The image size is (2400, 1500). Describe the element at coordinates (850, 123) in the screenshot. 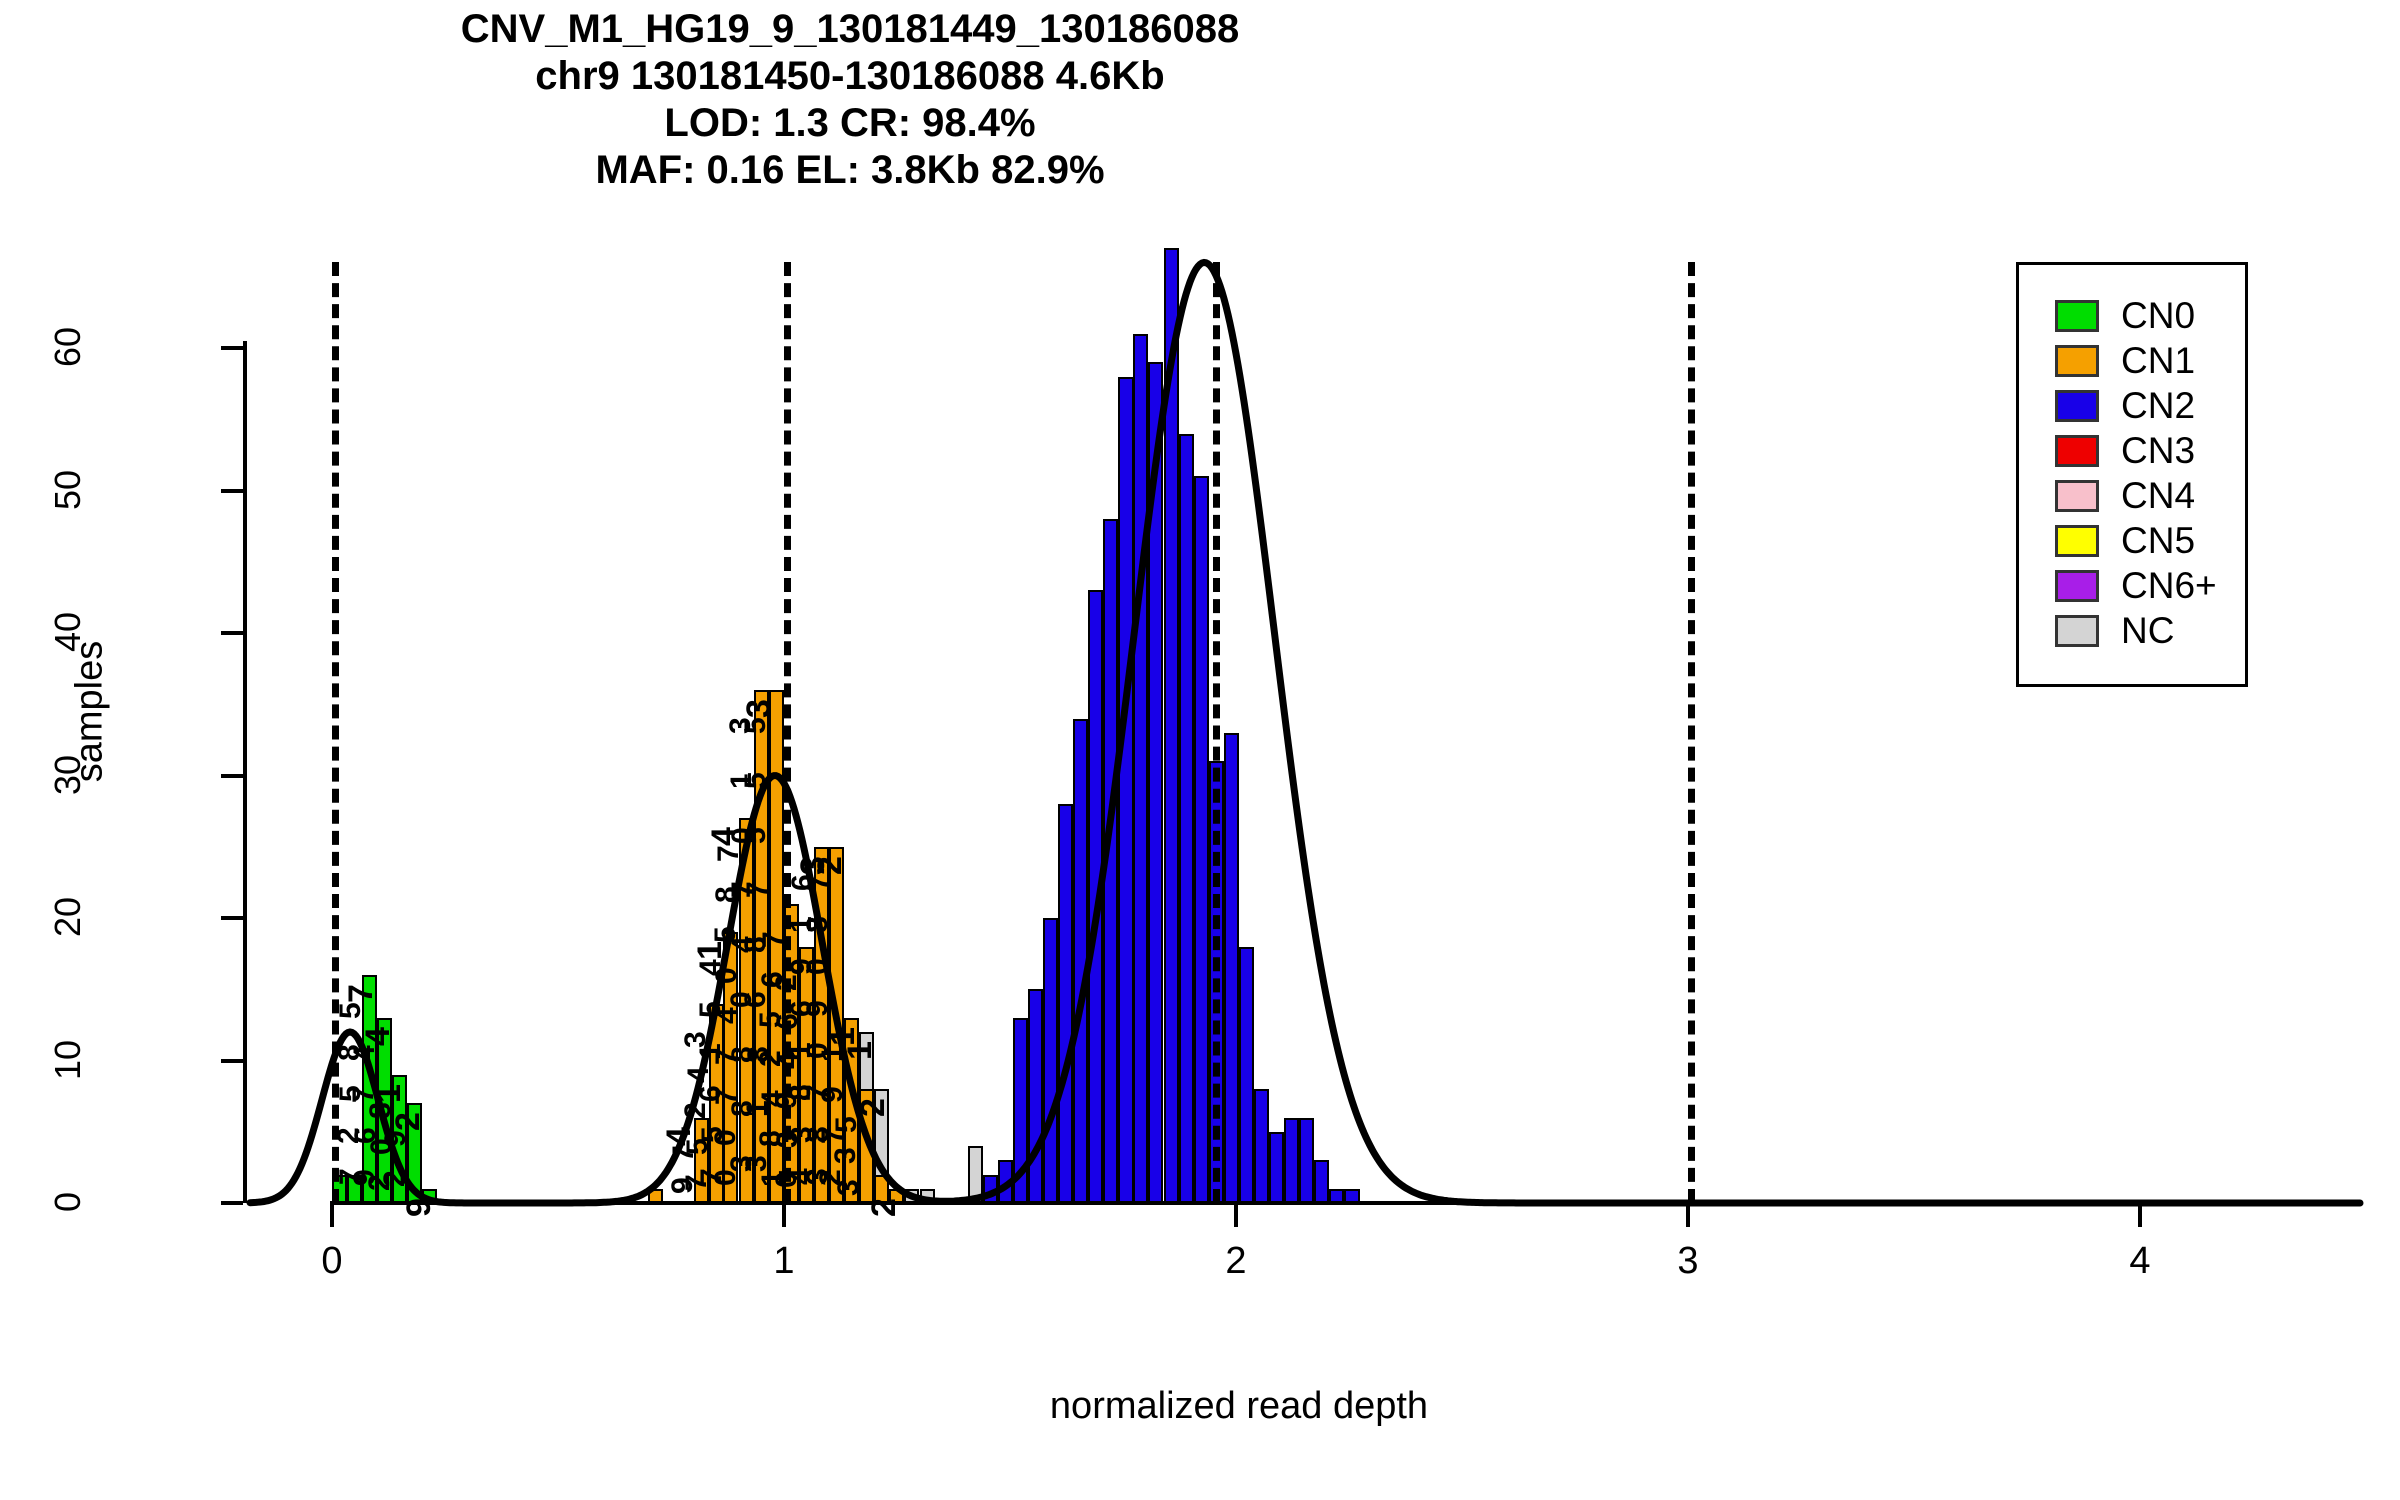

I see `title-line-3: LOD: 1.3 CR: 98.4%` at that location.